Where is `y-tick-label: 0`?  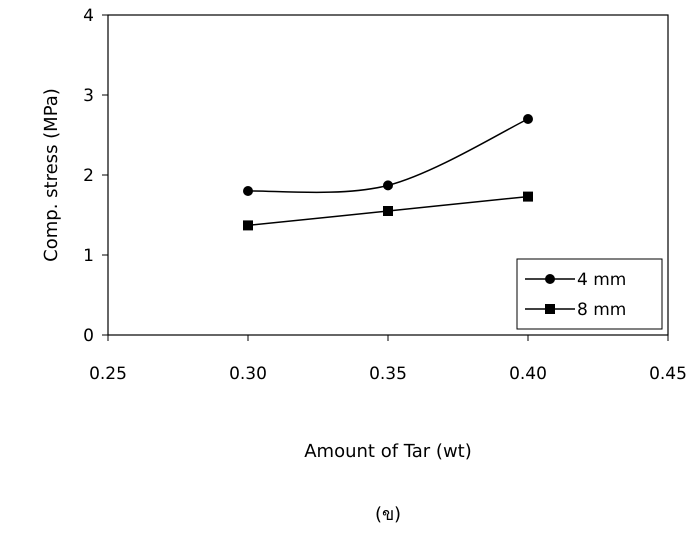
y-tick-label: 0 is located at coordinates (88, 336).